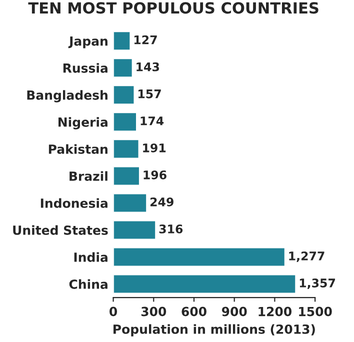 This screenshot has height=342, width=354. Describe the element at coordinates (234, 311) in the screenshot. I see `x-tick-label: 900` at that location.